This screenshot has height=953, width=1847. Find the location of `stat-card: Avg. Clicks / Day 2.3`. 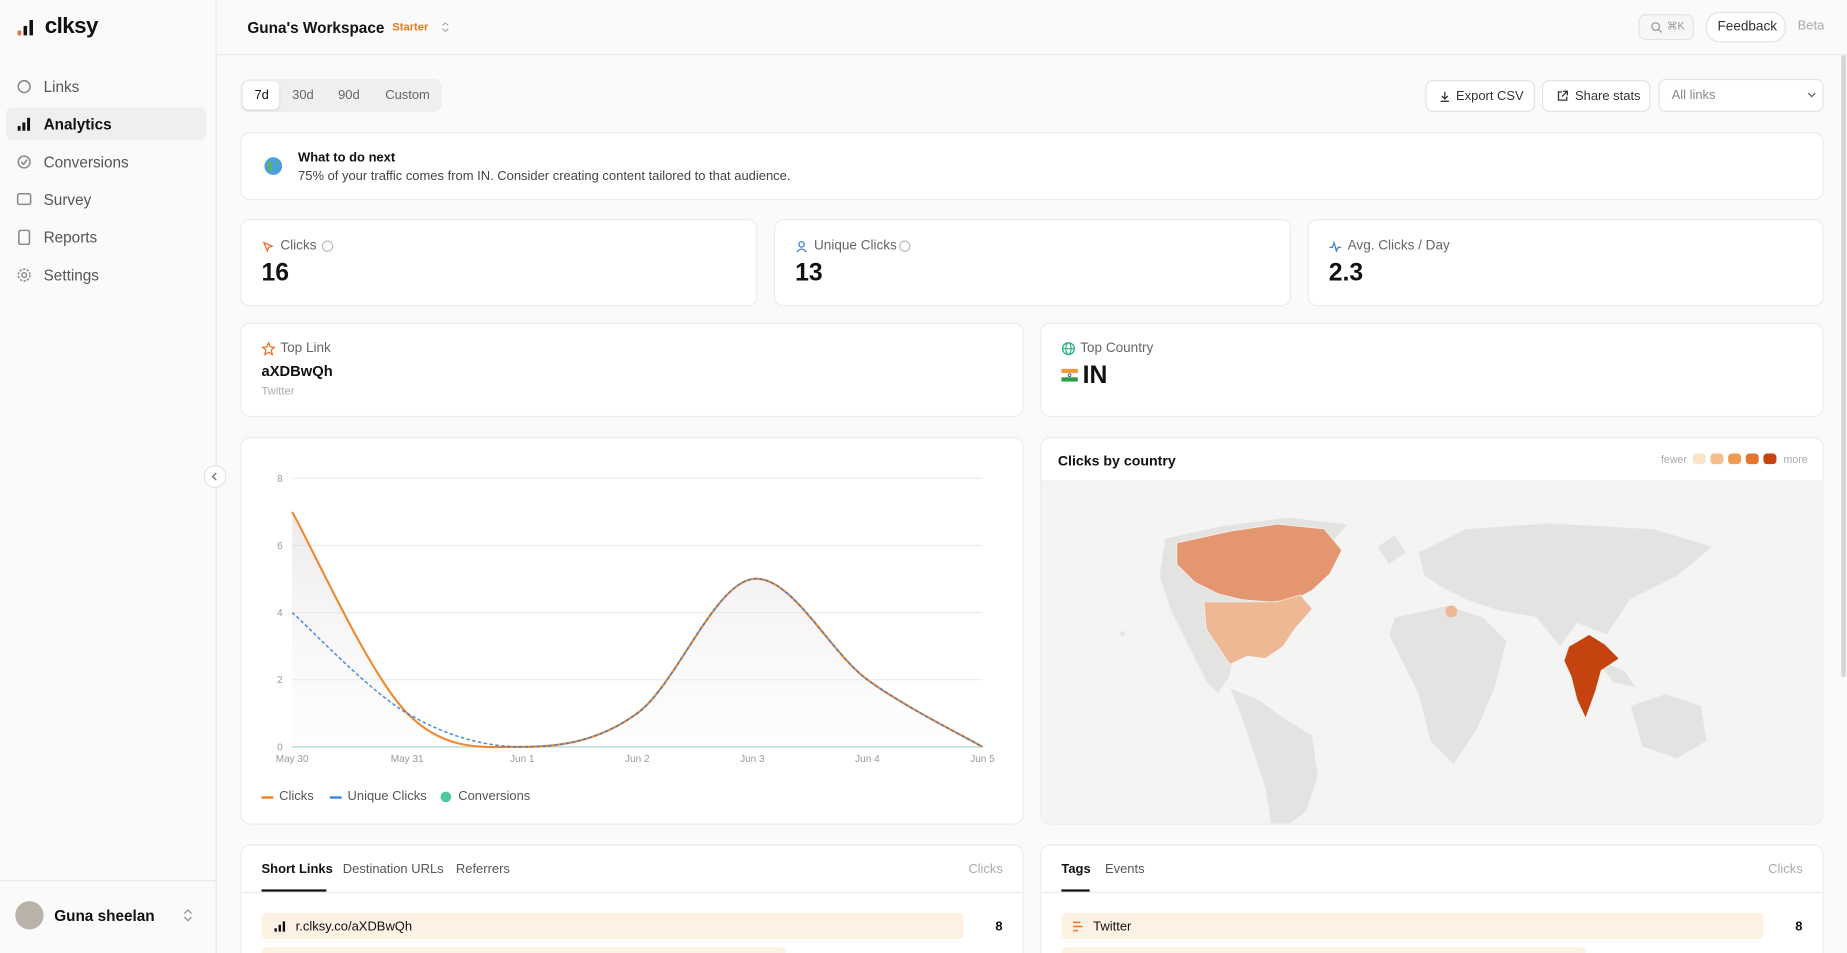

stat-card: Avg. Clicks / Day 2.3 is located at coordinates (1565, 263).